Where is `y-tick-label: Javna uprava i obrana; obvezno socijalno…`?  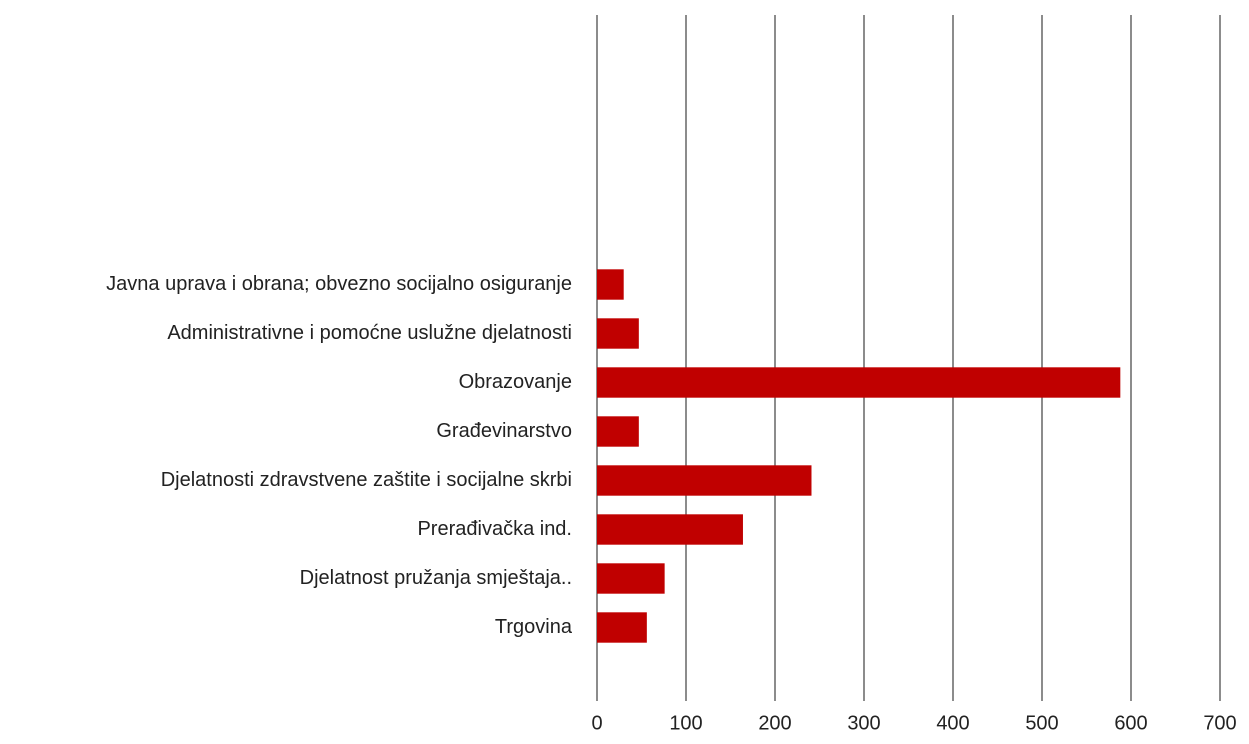 y-tick-label: Javna uprava i obrana; obvezno socijalno… is located at coordinates (339, 284).